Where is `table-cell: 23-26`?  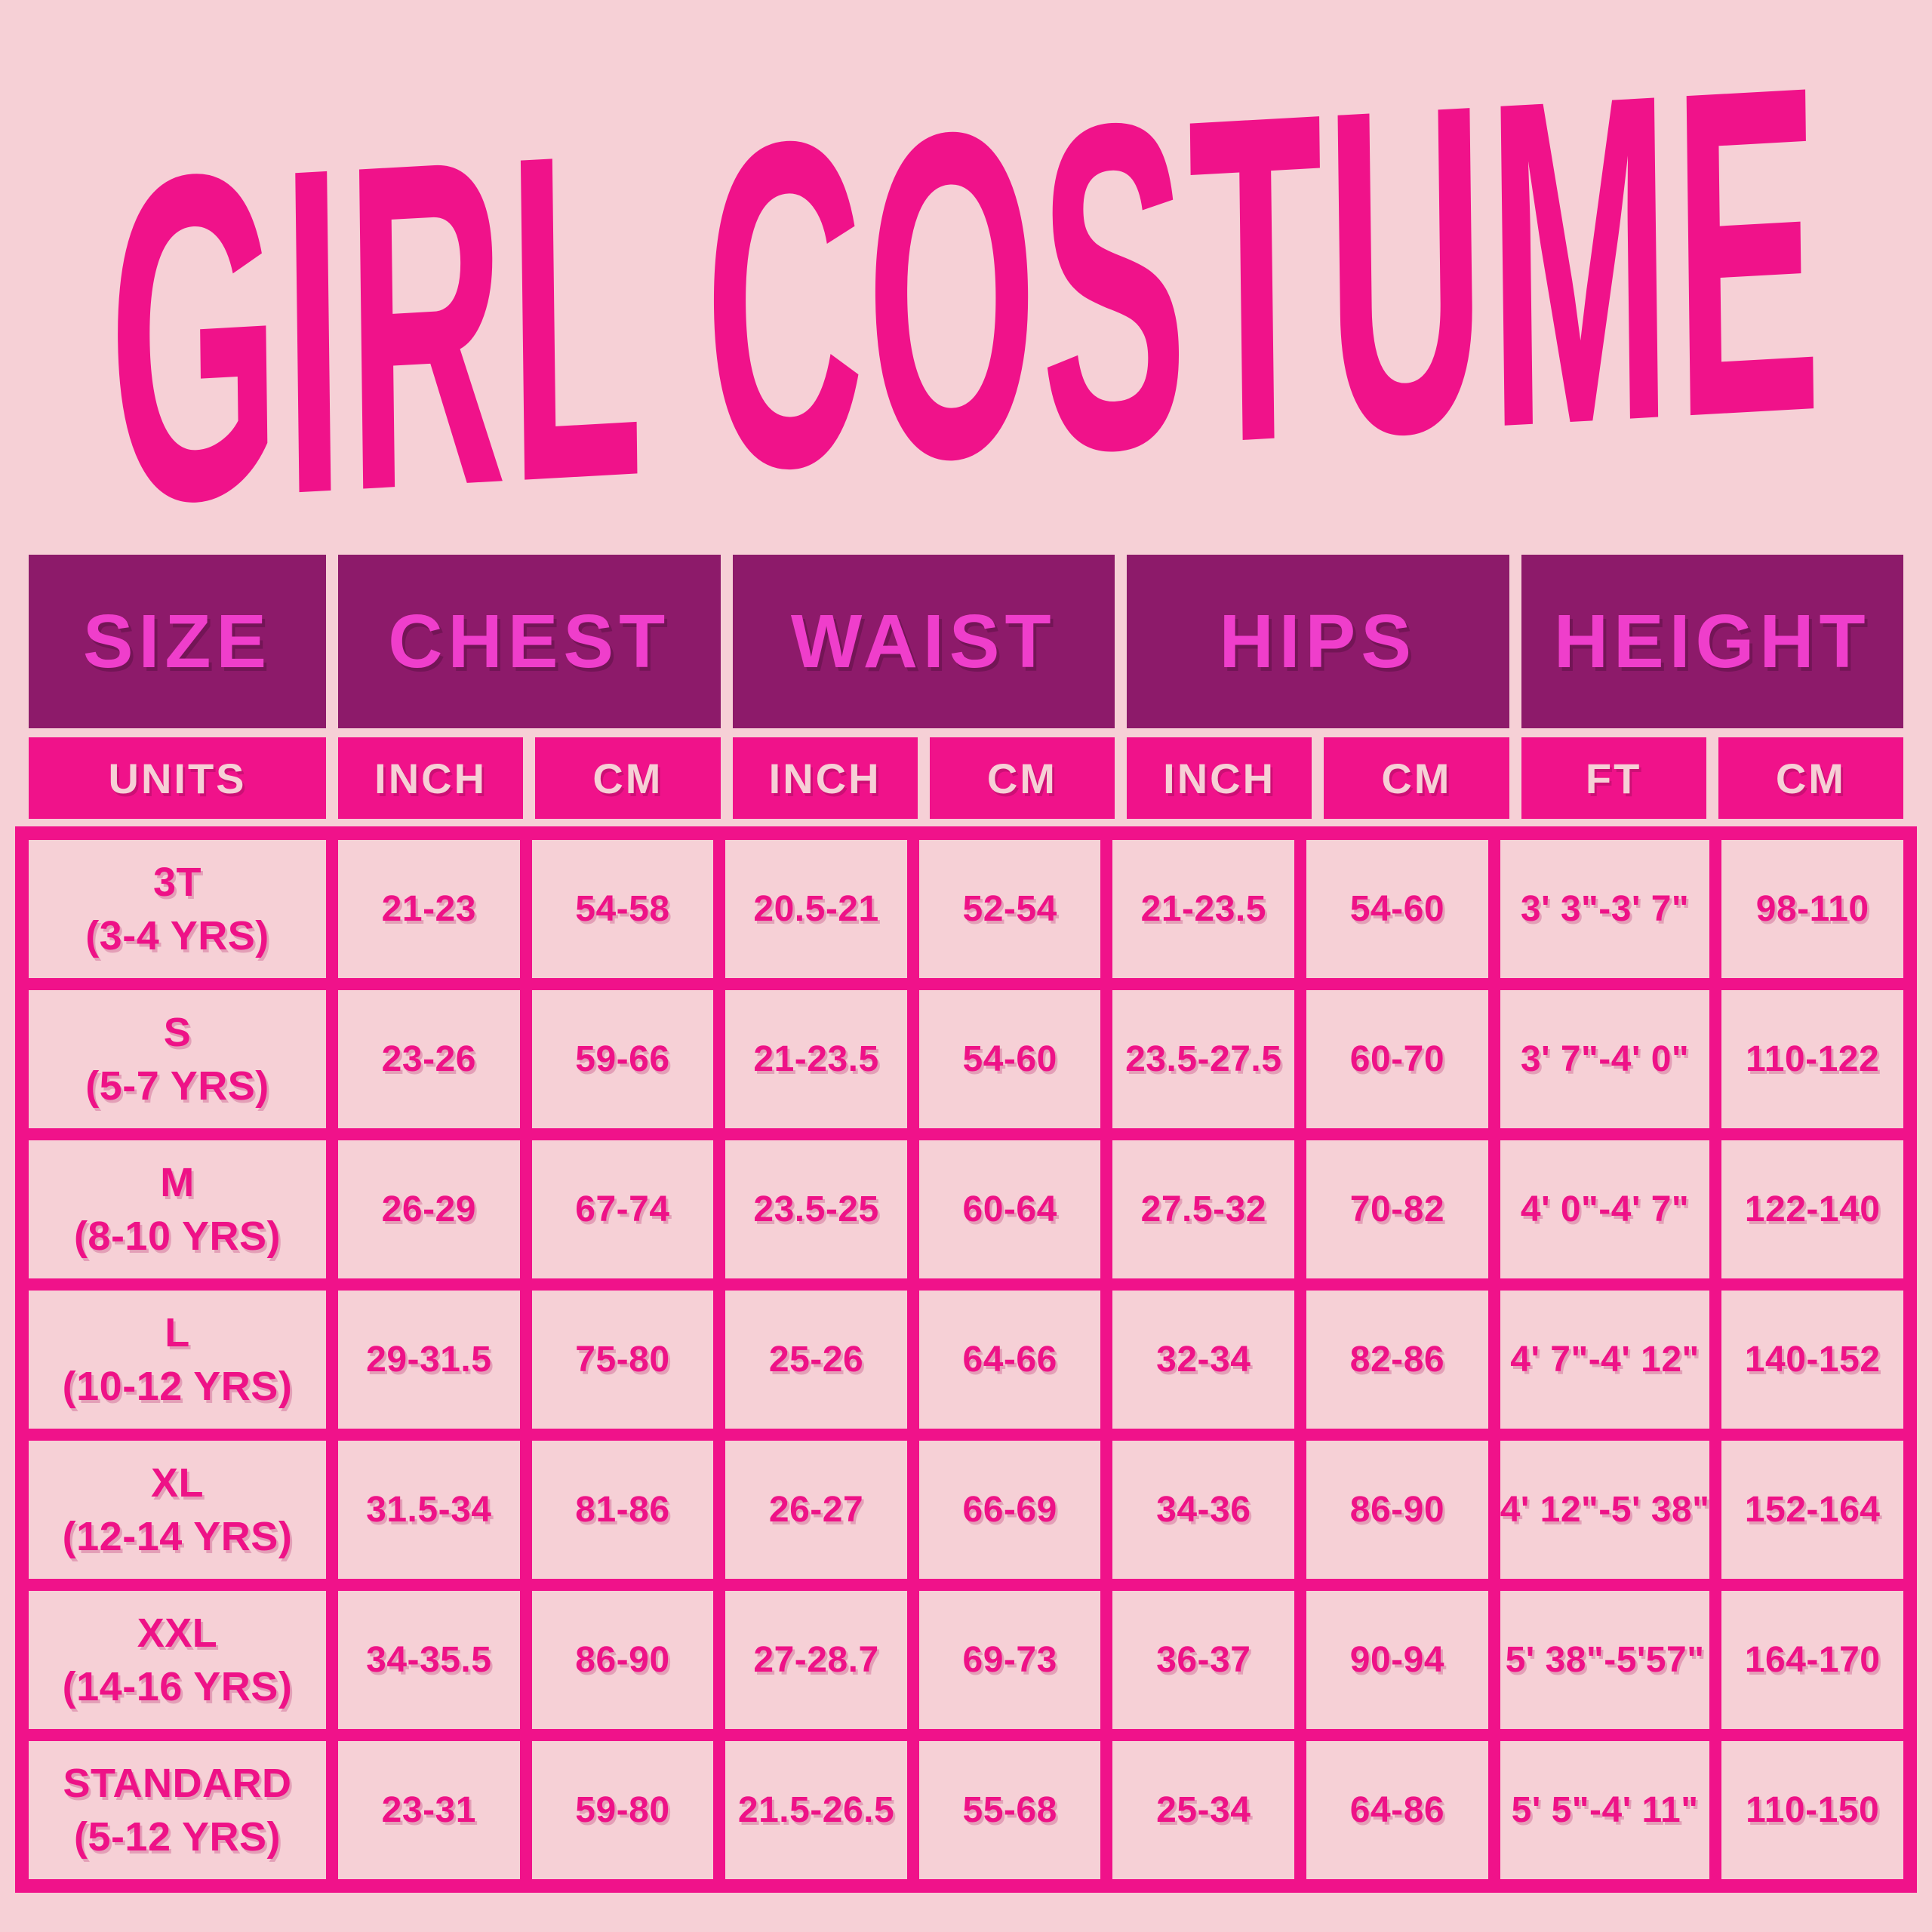 table-cell: 23-26 is located at coordinates (429, 1059).